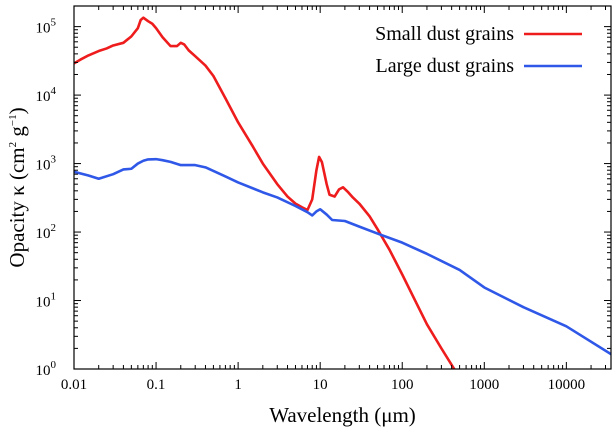  What do you see at coordinates (54, 91) in the screenshot?
I see `y-tick-exp: 4` at bounding box center [54, 91].